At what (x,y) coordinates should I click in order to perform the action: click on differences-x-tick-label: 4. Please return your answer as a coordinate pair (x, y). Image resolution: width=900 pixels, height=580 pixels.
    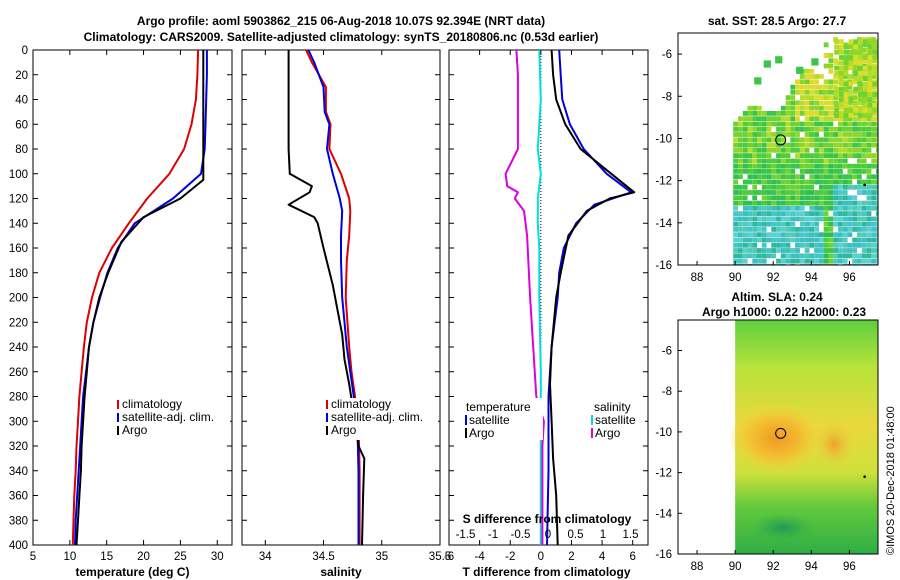
    Looking at the image, I should click on (602, 557).